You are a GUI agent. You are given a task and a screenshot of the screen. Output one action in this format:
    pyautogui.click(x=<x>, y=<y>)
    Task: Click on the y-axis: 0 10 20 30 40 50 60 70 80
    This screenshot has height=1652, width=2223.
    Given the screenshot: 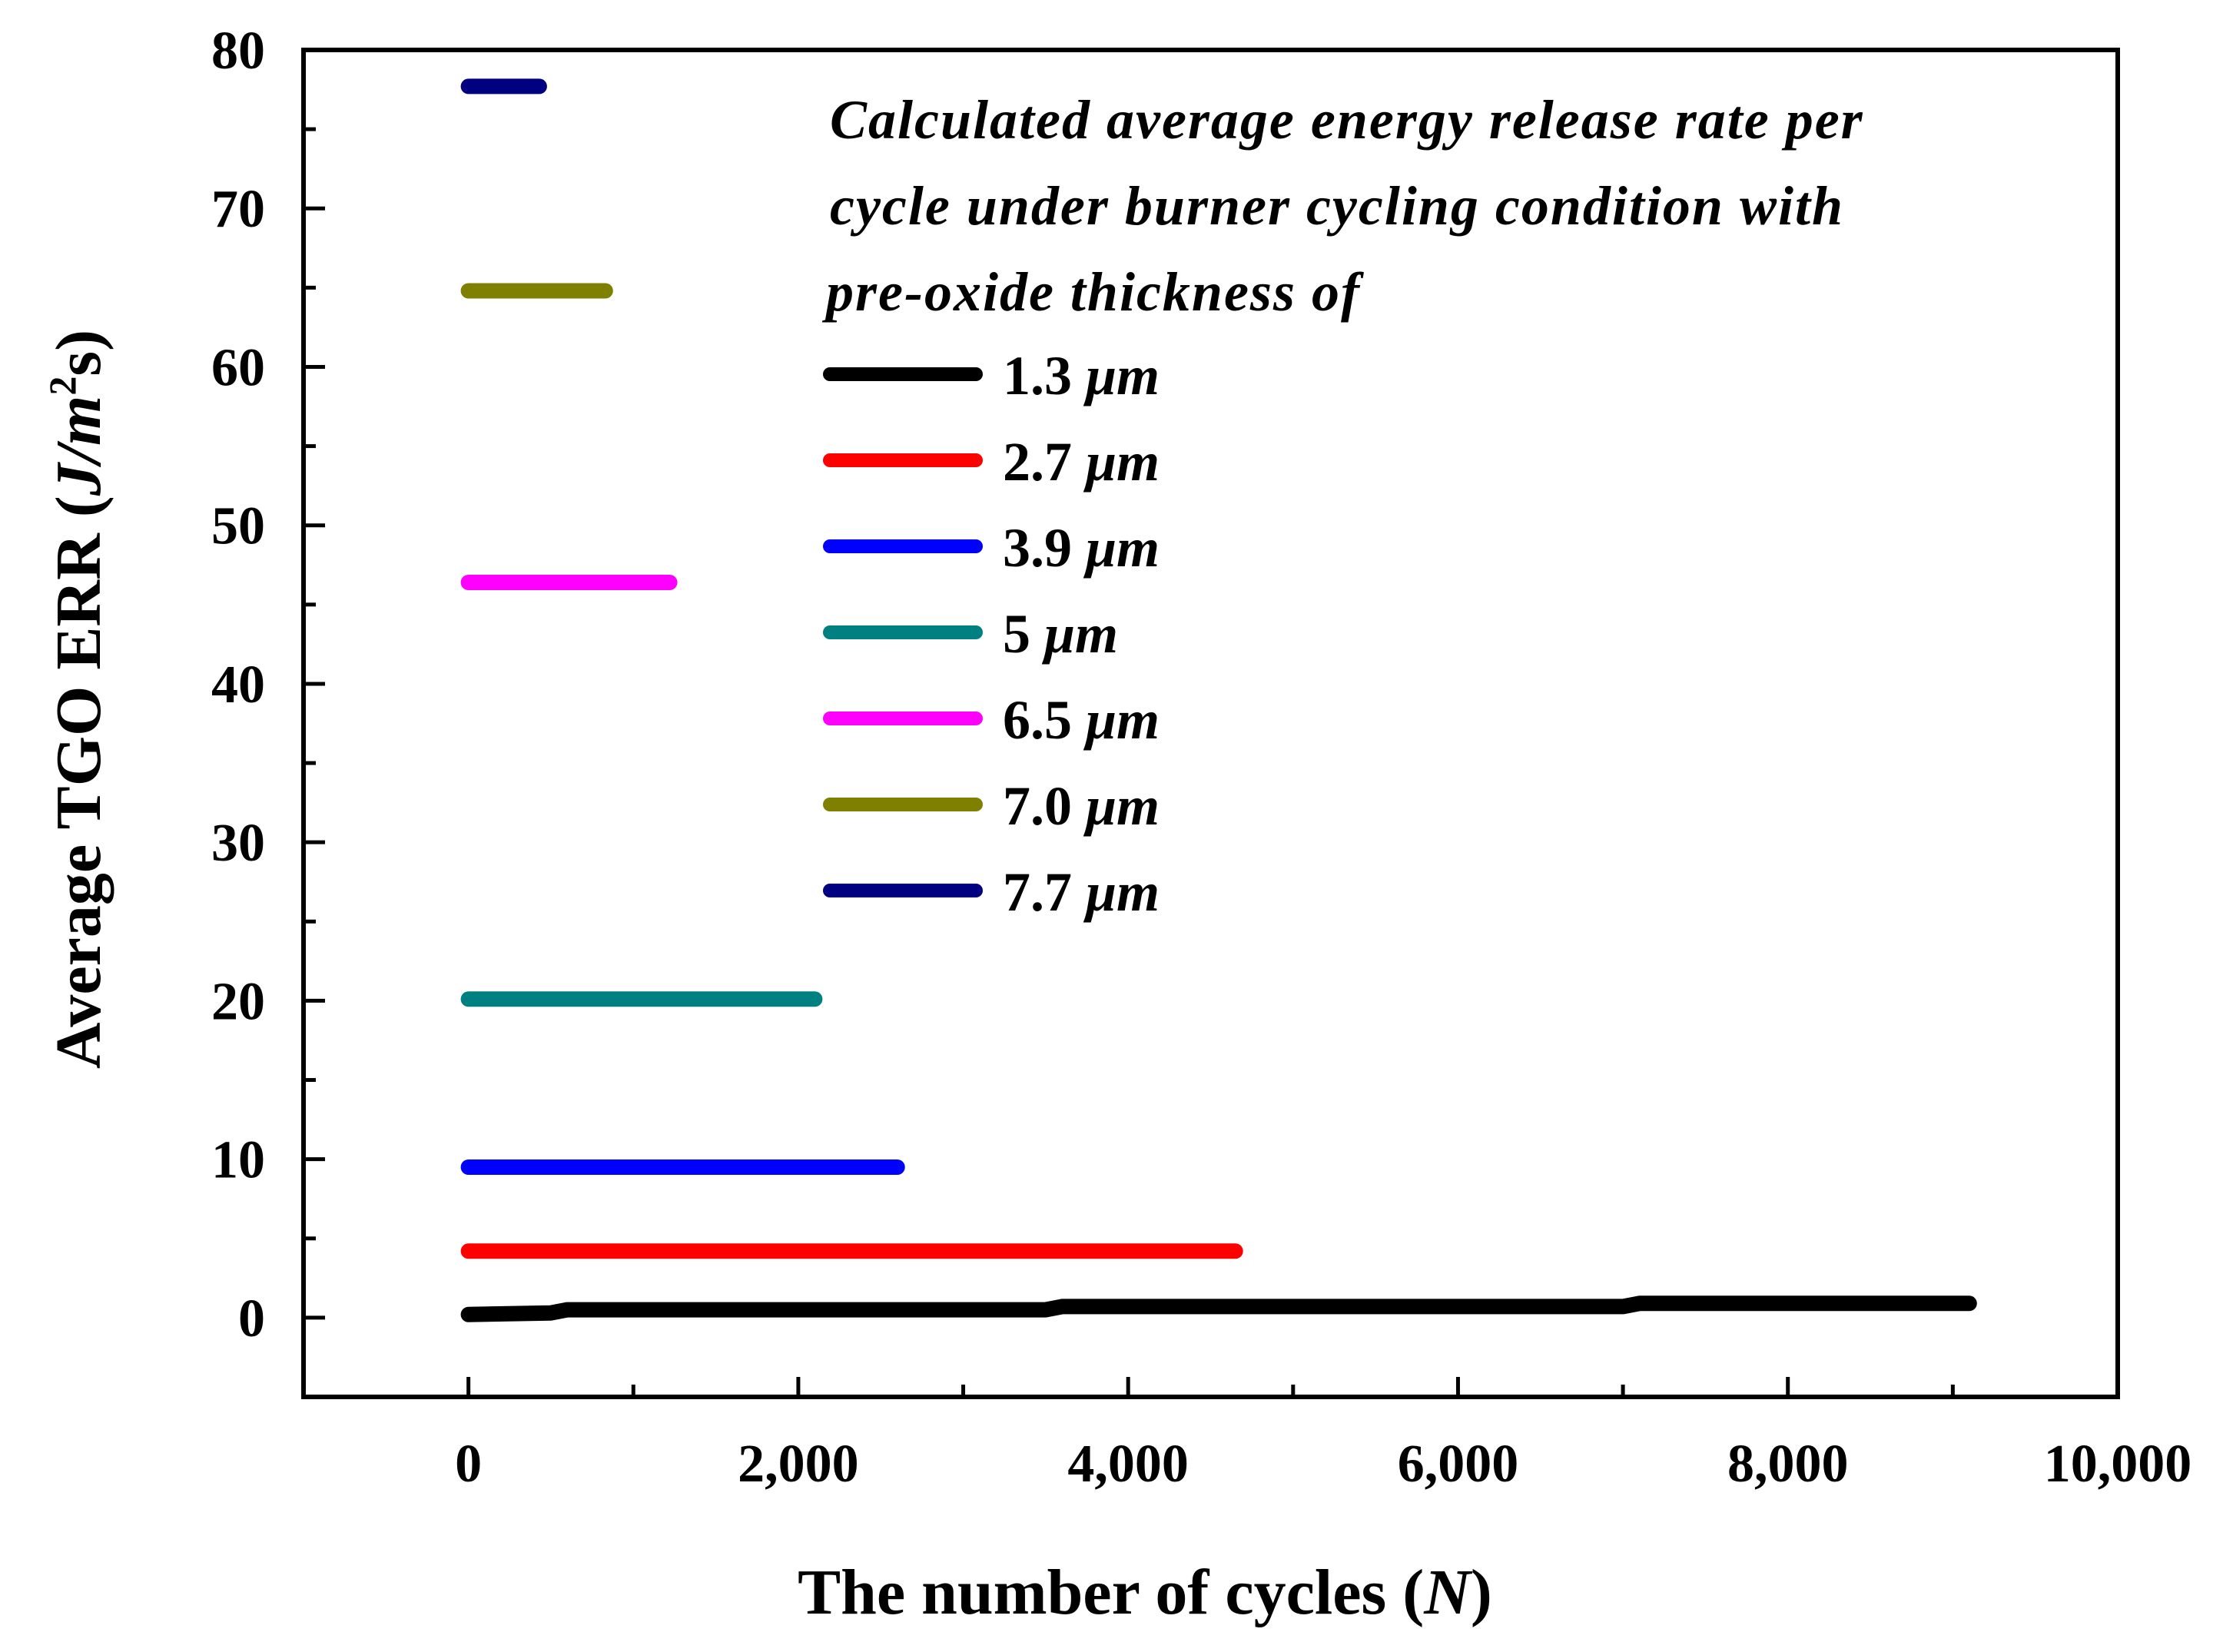 What is the action you would take?
    pyautogui.click(x=268, y=710)
    